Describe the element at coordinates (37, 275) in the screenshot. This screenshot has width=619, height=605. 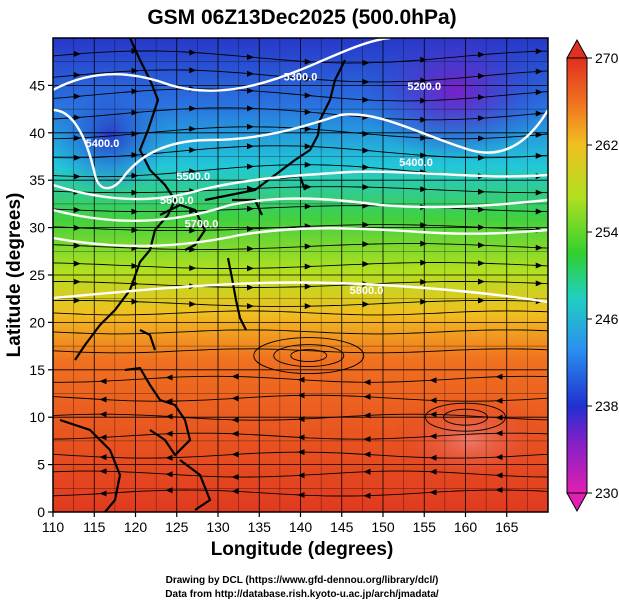
I see `y-tick-label: 25` at that location.